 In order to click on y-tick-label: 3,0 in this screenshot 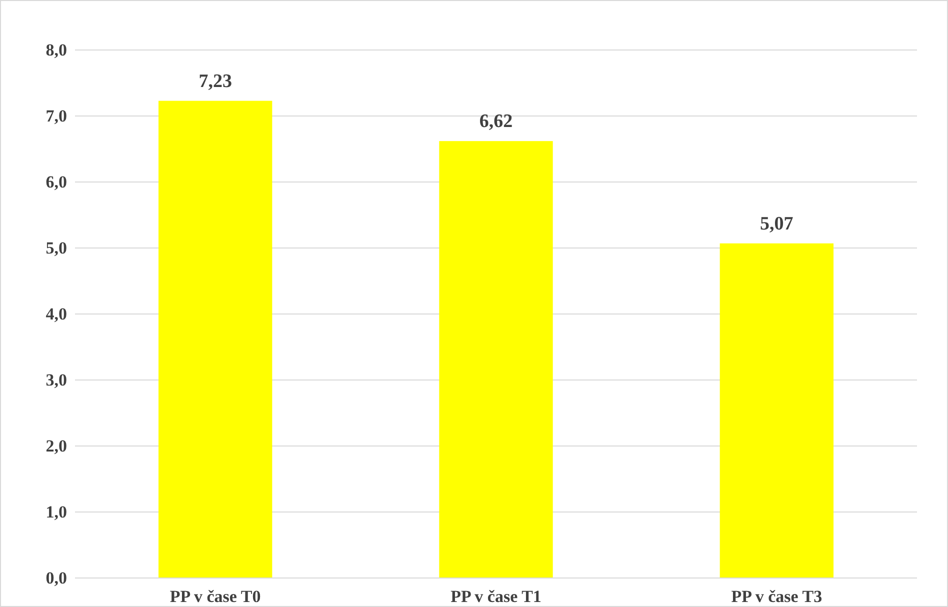, I will do `click(56, 380)`.